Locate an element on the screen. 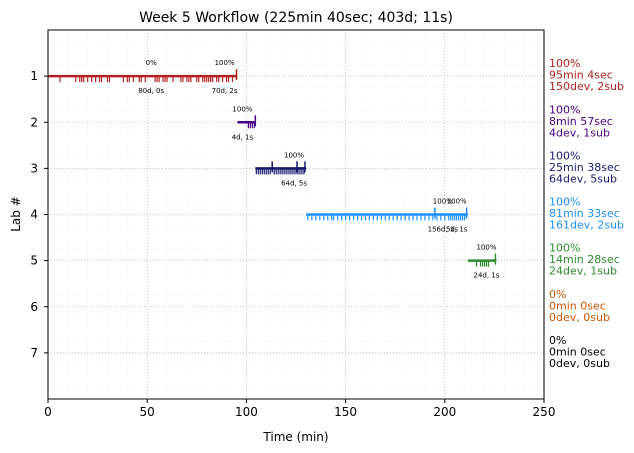  count-annotation: 24d, 1s is located at coordinates (487, 276).